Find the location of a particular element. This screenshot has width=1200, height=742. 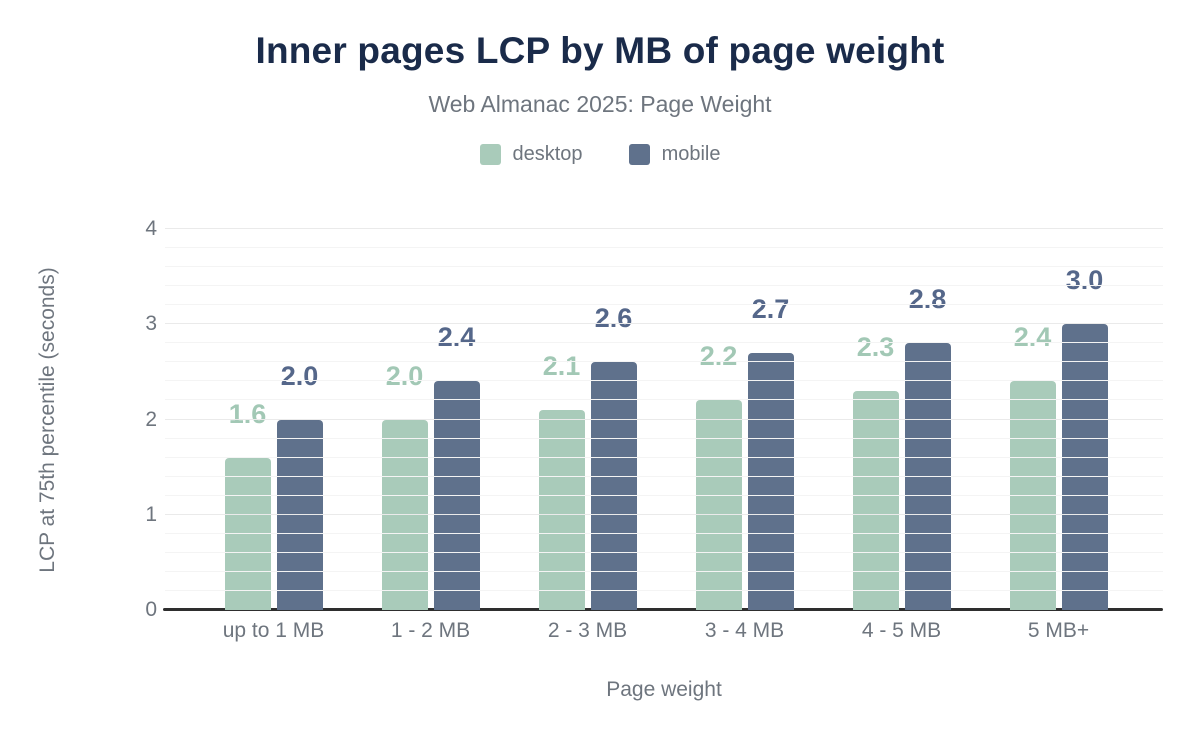

bar-group-5: 2.3 2.8 is located at coordinates (901, 419).